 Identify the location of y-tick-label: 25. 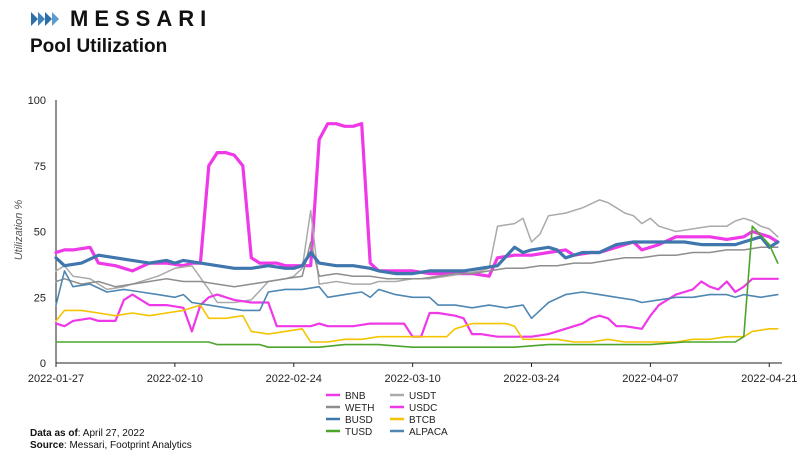
(40, 298).